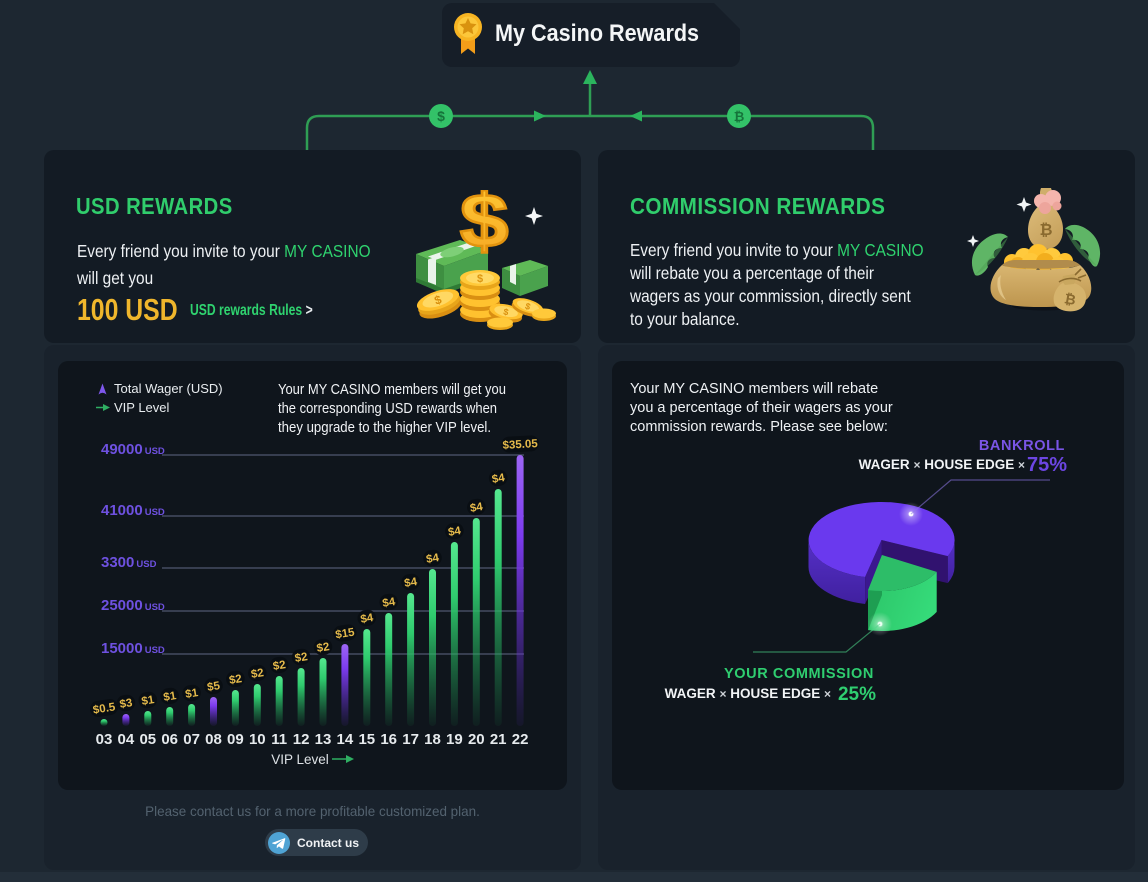  What do you see at coordinates (1047, 465) in the screenshot?
I see `svg-text: 75%` at bounding box center [1047, 465].